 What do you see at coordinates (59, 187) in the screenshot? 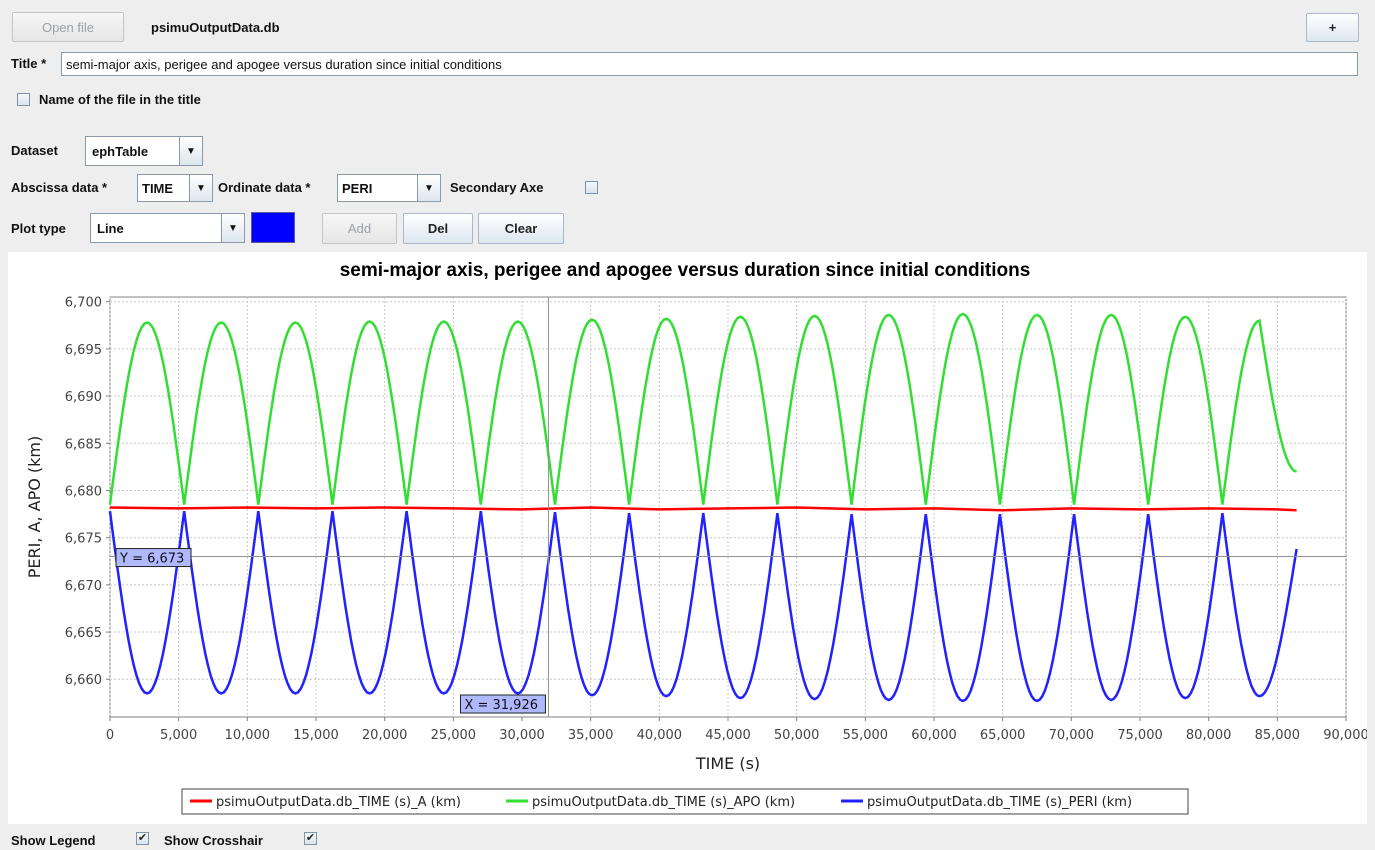
I see `abscissa-label: Abscissa data *` at bounding box center [59, 187].